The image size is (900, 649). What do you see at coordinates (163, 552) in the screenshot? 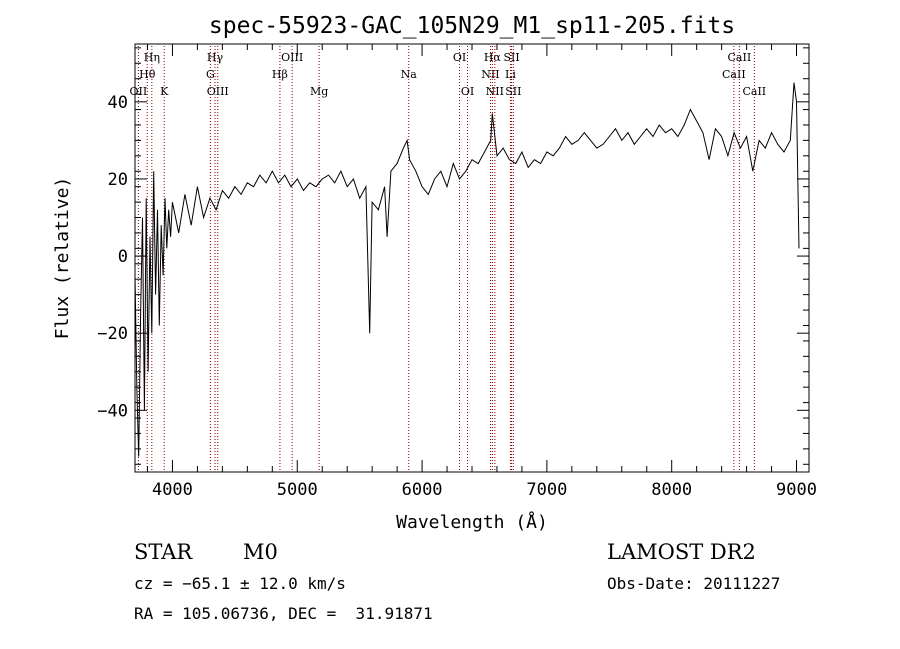
I see `object-class: STAR` at bounding box center [163, 552].